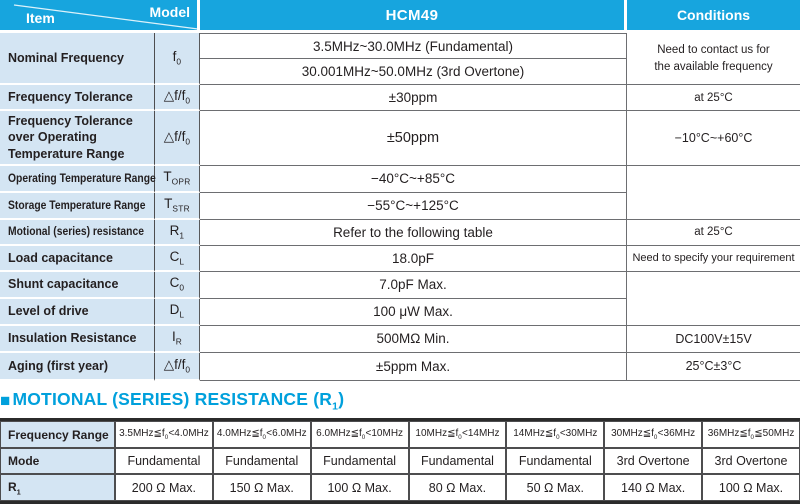  I want to click on mode-cell: Fundamental, so click(555, 461).